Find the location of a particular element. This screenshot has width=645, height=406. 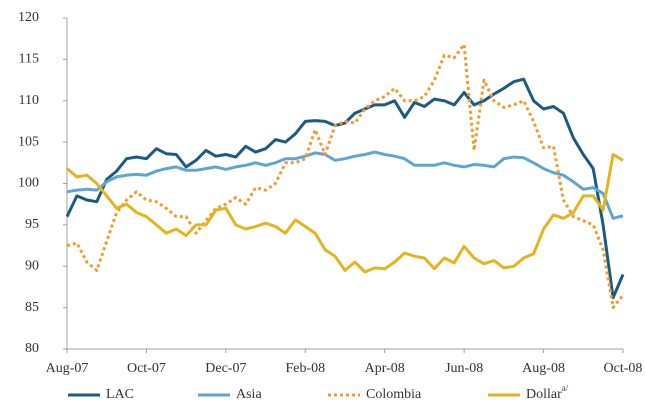

x-tick-label: Apr-08 is located at coordinates (385, 368).